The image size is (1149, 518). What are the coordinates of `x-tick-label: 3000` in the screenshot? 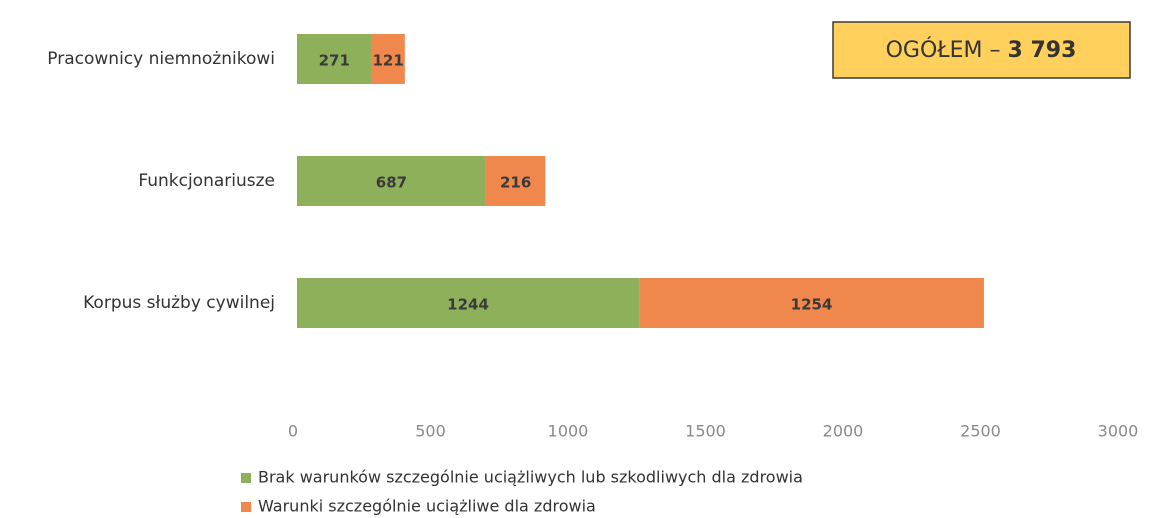 It's located at (1118, 431).